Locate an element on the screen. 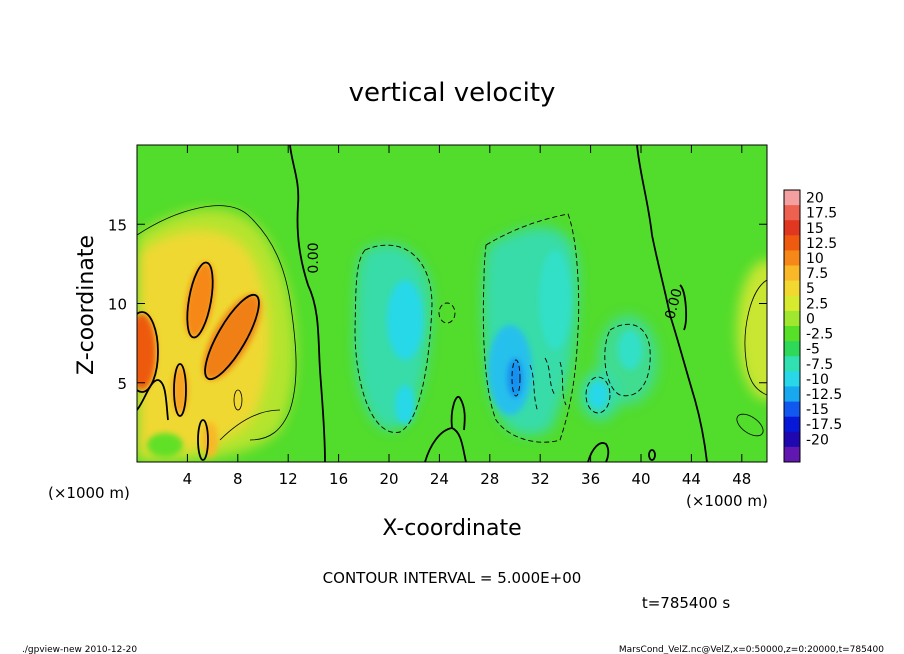 The width and height of the screenshot is (904, 654). x-tick-label-0: 4 is located at coordinates (188, 479).